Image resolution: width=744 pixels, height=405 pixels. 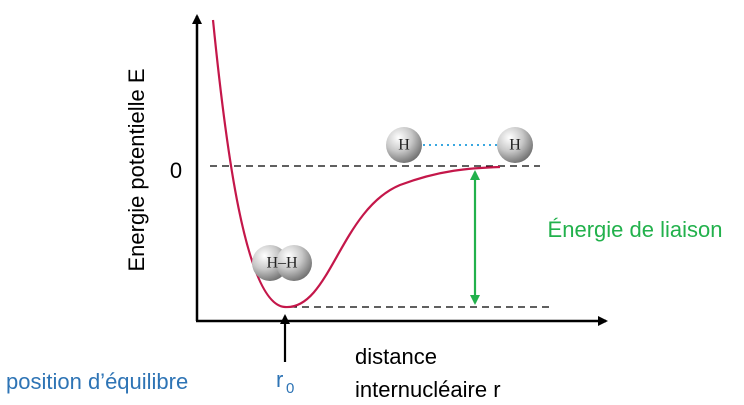 What do you see at coordinates (282, 263) in the screenshot?
I see `molecule-label: H–H` at bounding box center [282, 263].